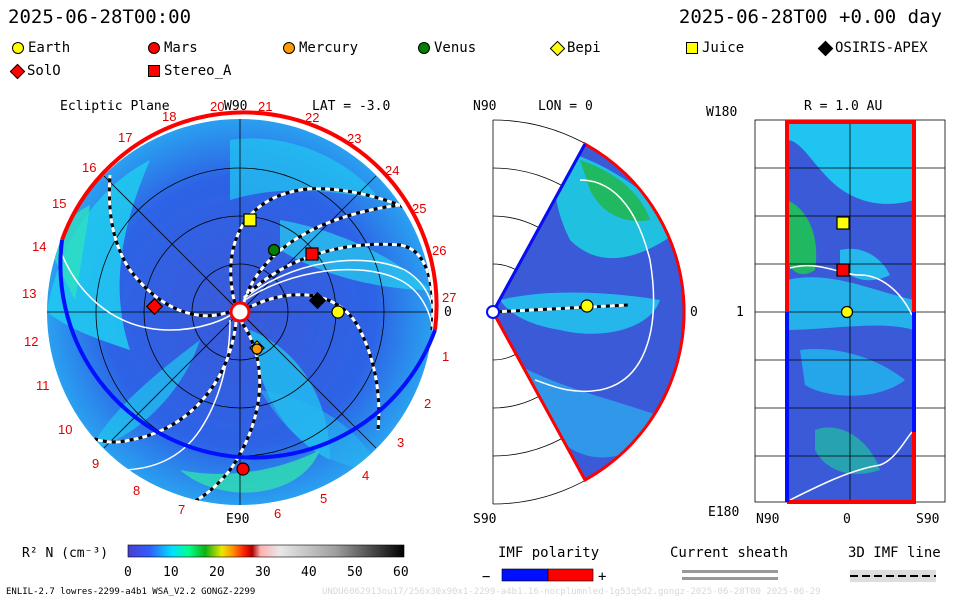  What do you see at coordinates (439, 250) in the screenshot?
I see `sector-label: 26` at bounding box center [439, 250].